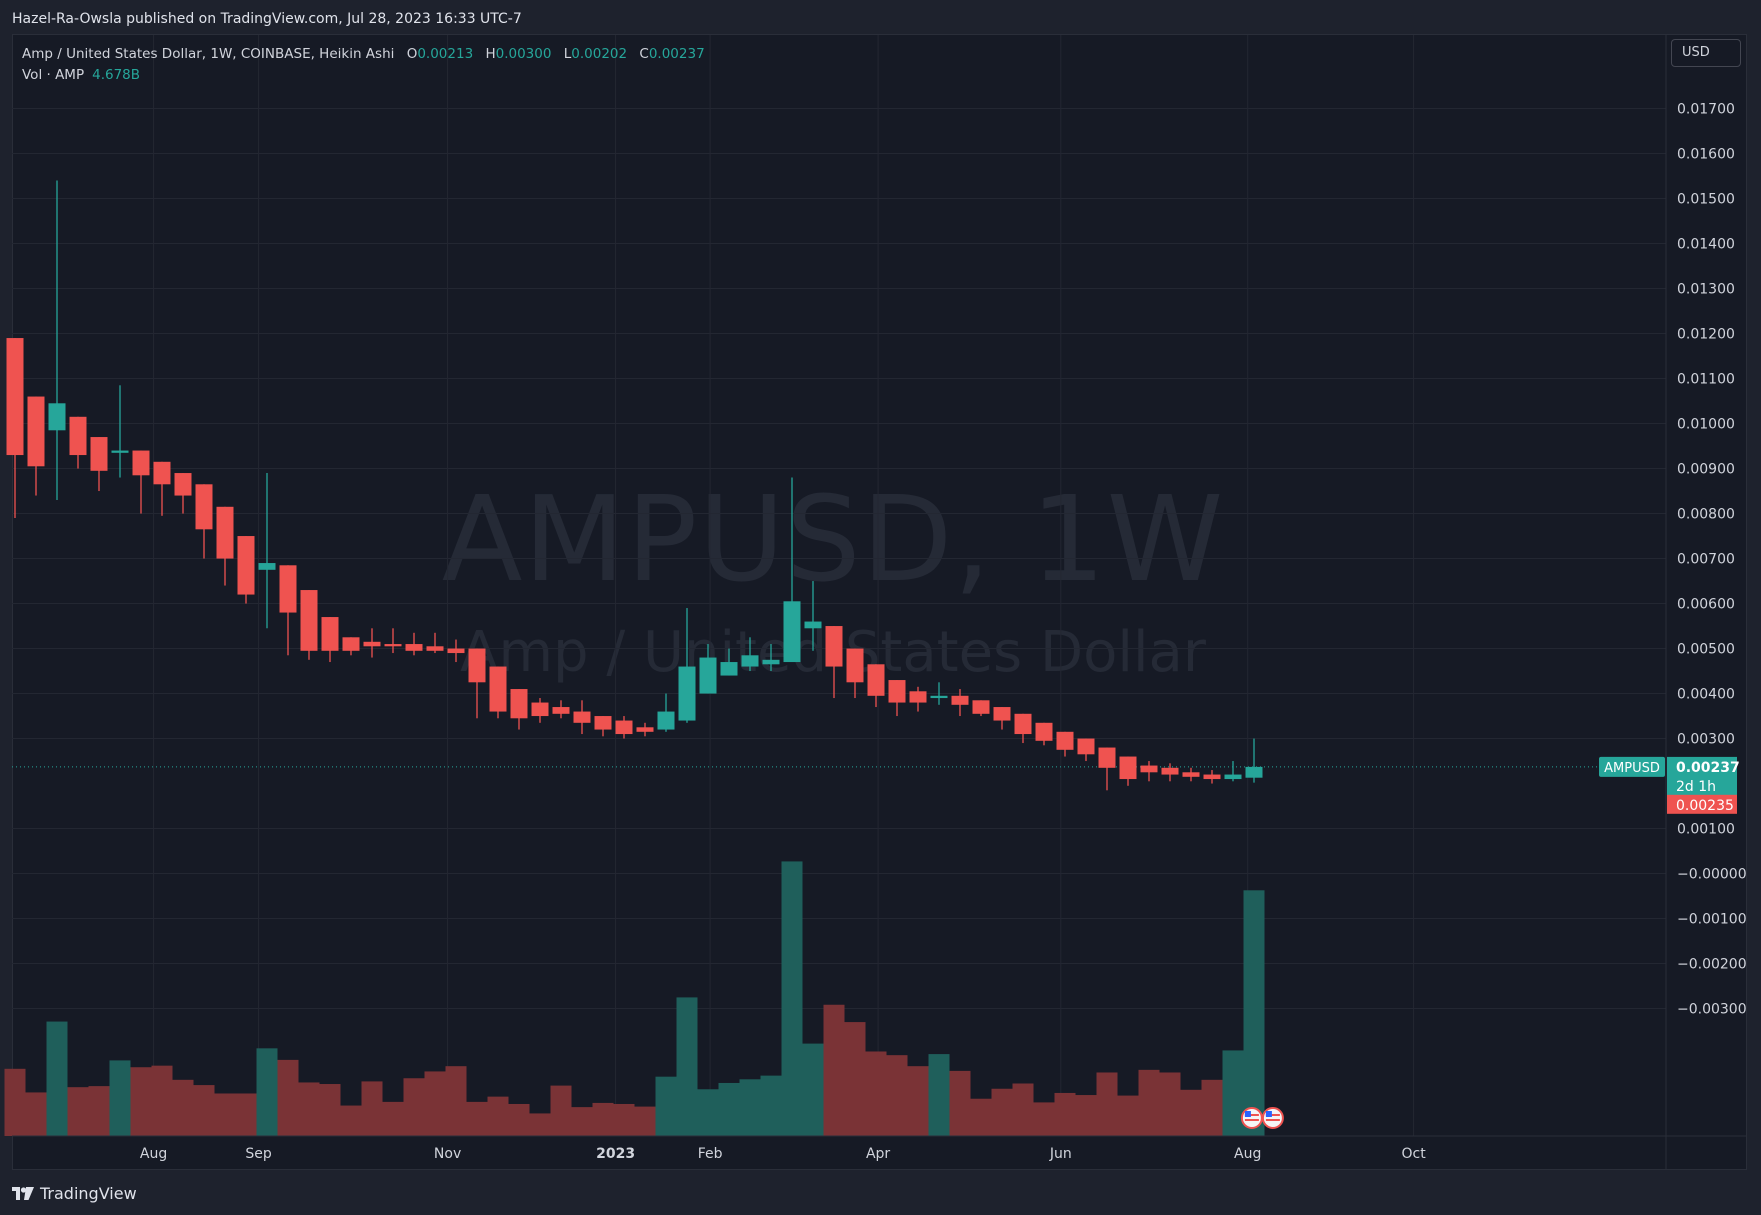  What do you see at coordinates (1712, 965) in the screenshot?
I see `price-tick-label: −0.00200` at bounding box center [1712, 965].